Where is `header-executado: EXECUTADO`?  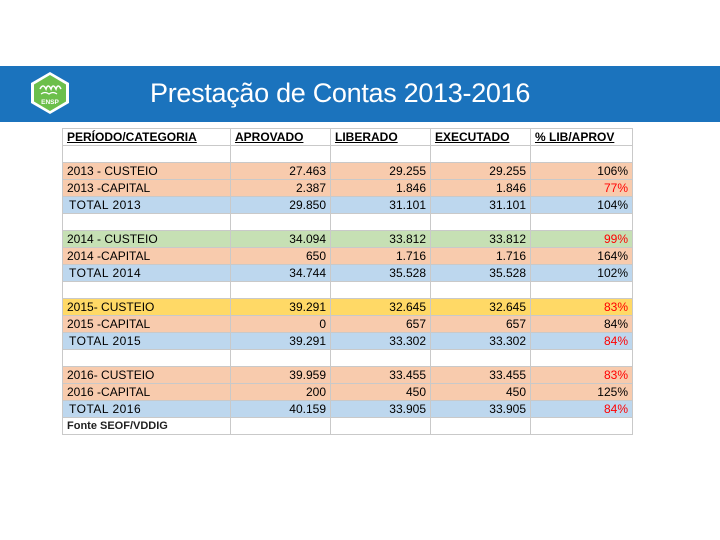 header-executado: EXECUTADO is located at coordinates (480, 137).